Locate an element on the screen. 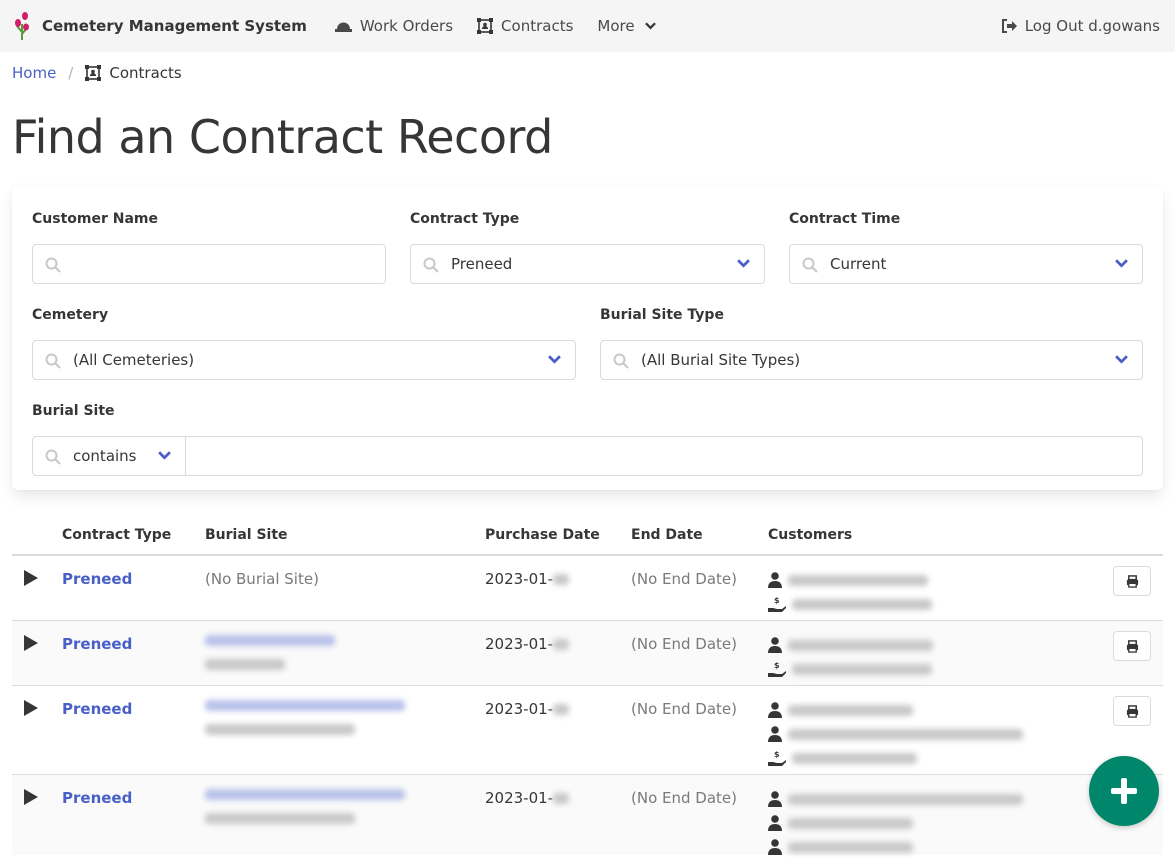 The height and width of the screenshot is (859, 1175). brand-link: Cemetery Management System is located at coordinates (160, 26).